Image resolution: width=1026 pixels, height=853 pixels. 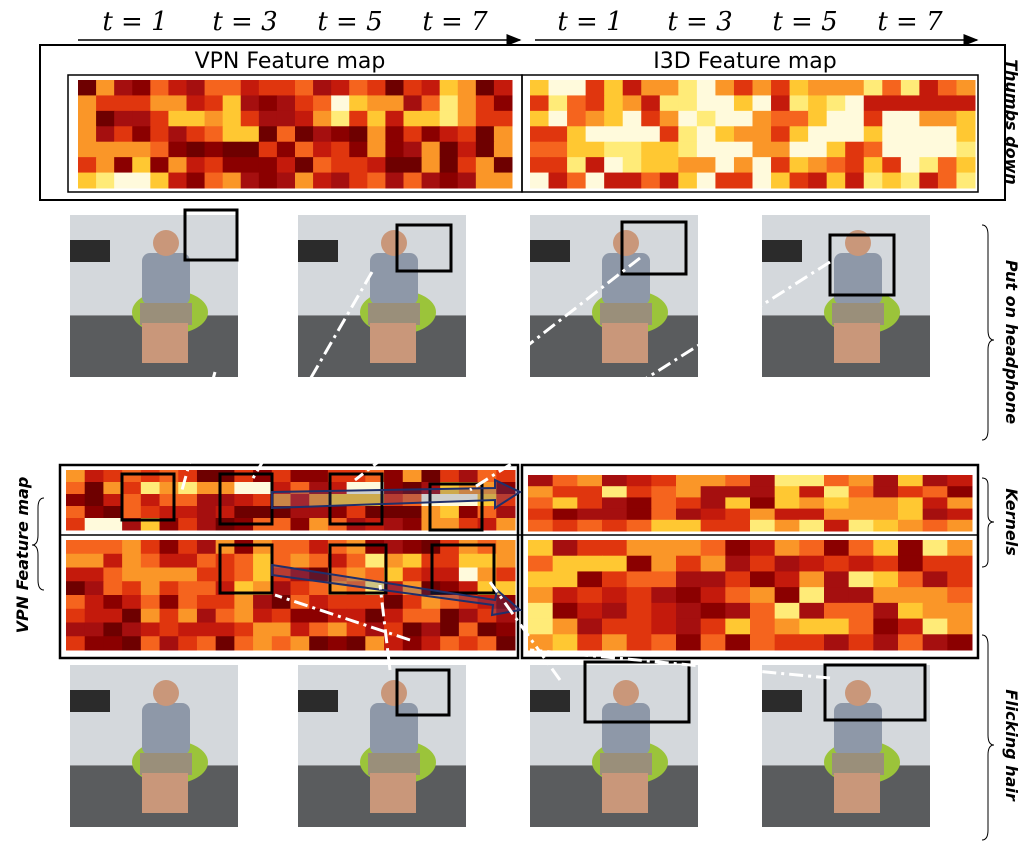 I want to click on panel-box, so click(x=289, y=561).